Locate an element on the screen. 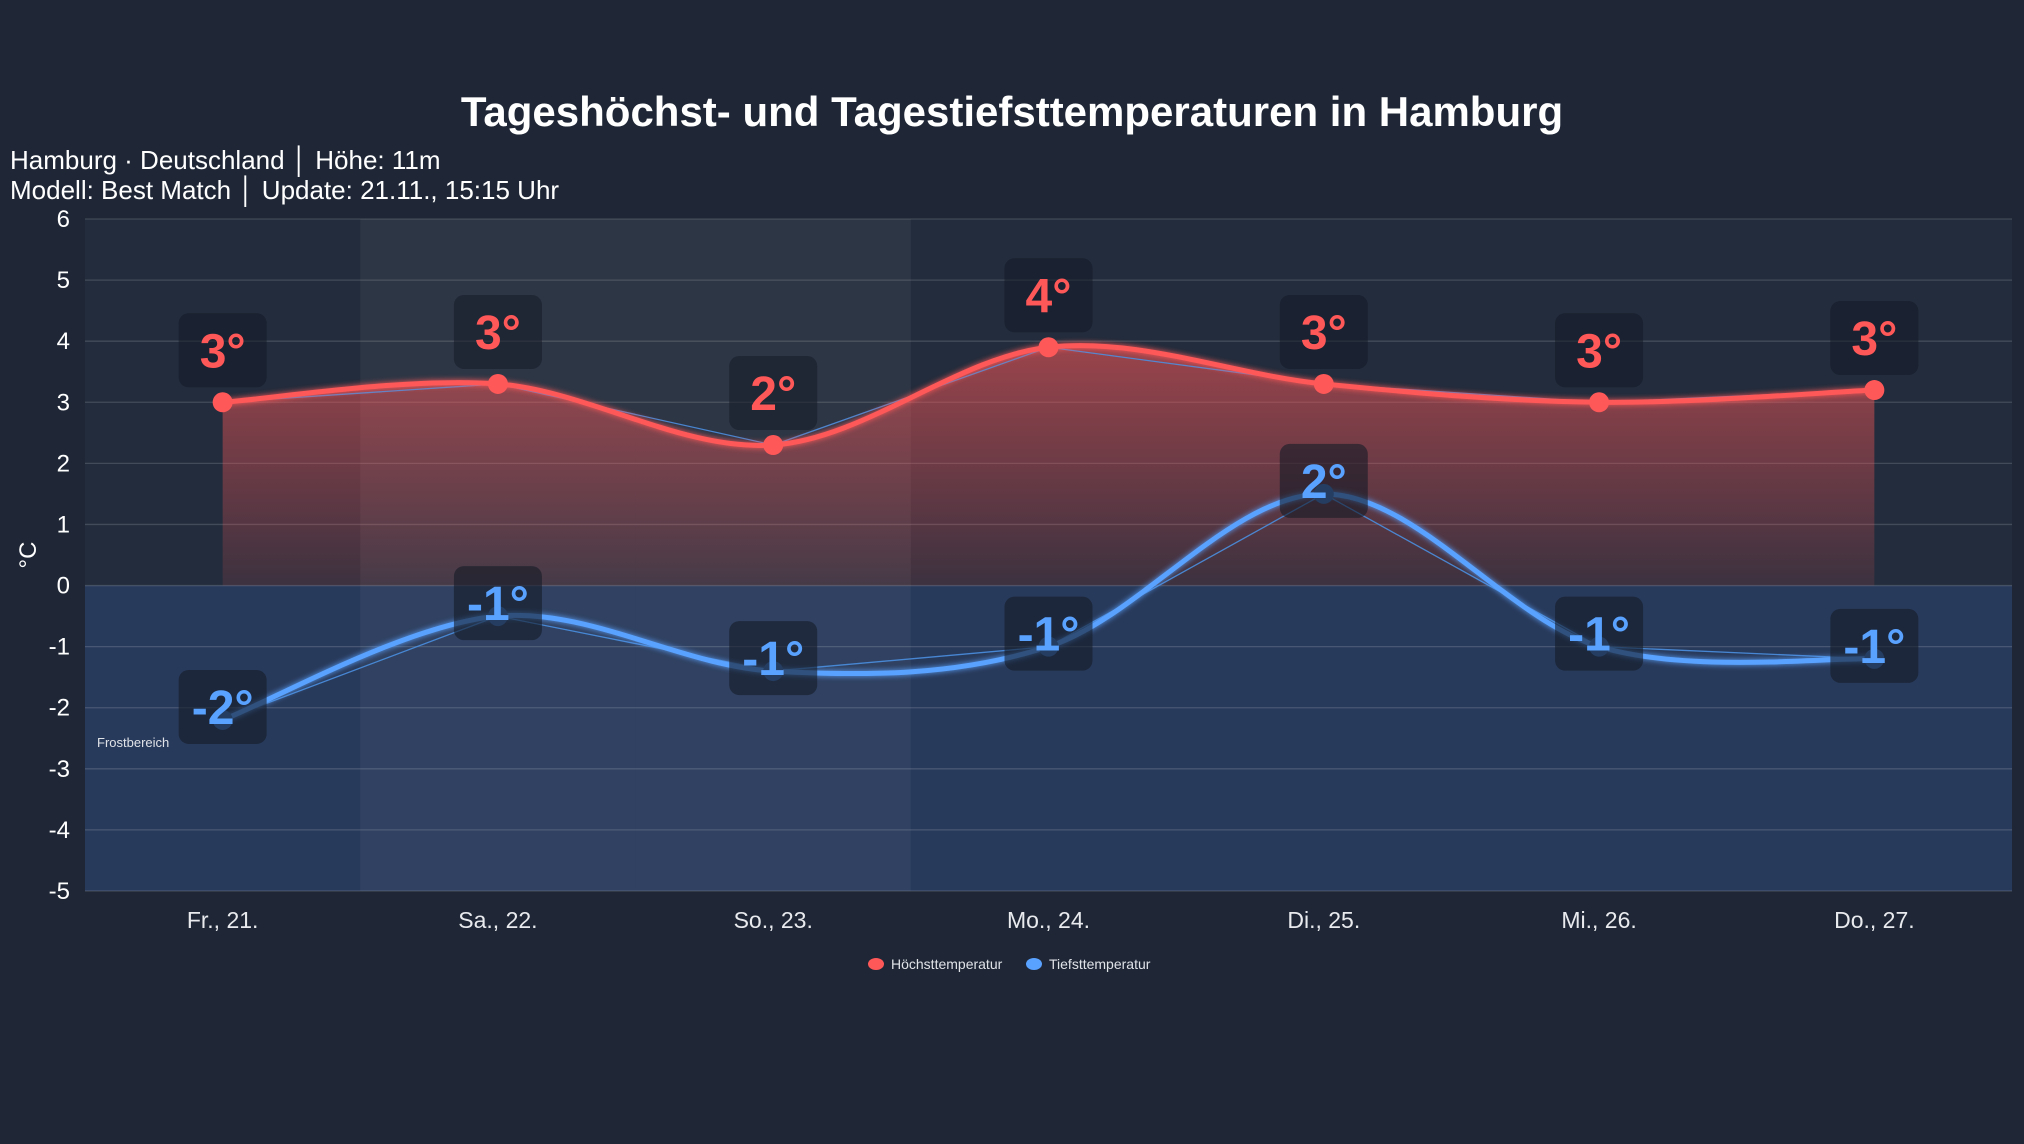 Image resolution: width=2024 pixels, height=1144 pixels. legend-label-low: Tiefsttemperatur is located at coordinates (1100, 964).